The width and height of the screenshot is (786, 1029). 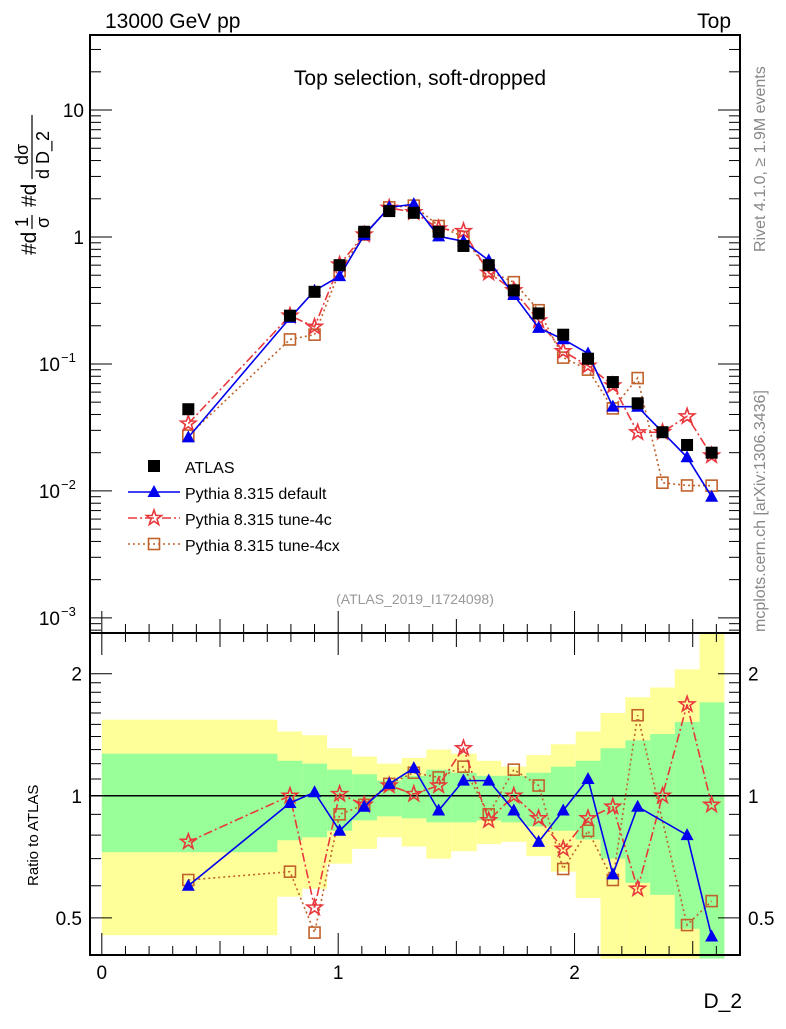 I want to click on legend-label-tune-4c: Pythia 8.315 tune-4c, so click(x=258, y=520).